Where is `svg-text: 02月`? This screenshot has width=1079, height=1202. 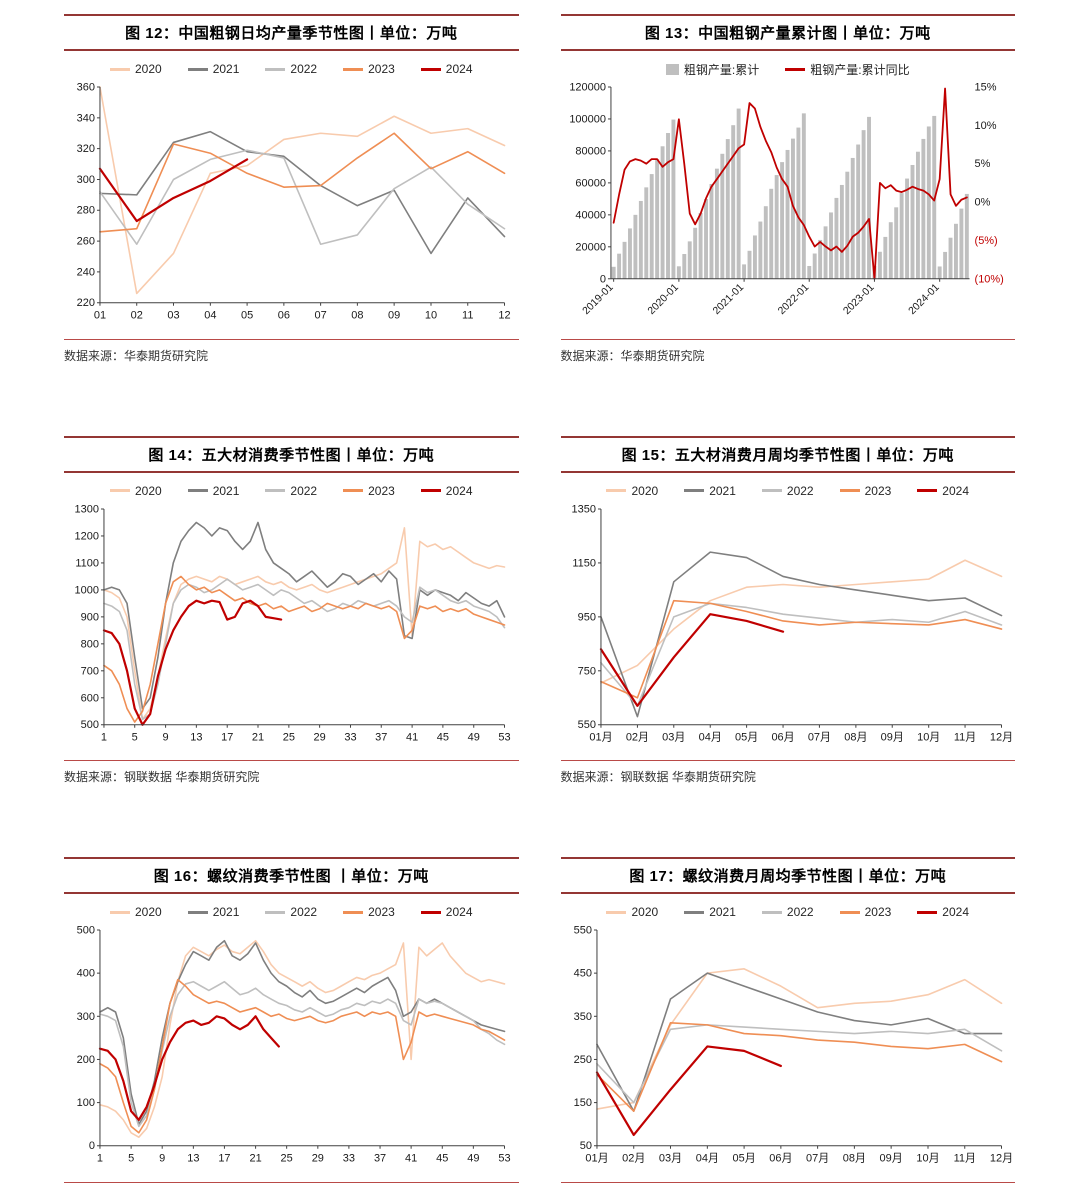
svg-text: 02月 is located at coordinates (633, 1159).